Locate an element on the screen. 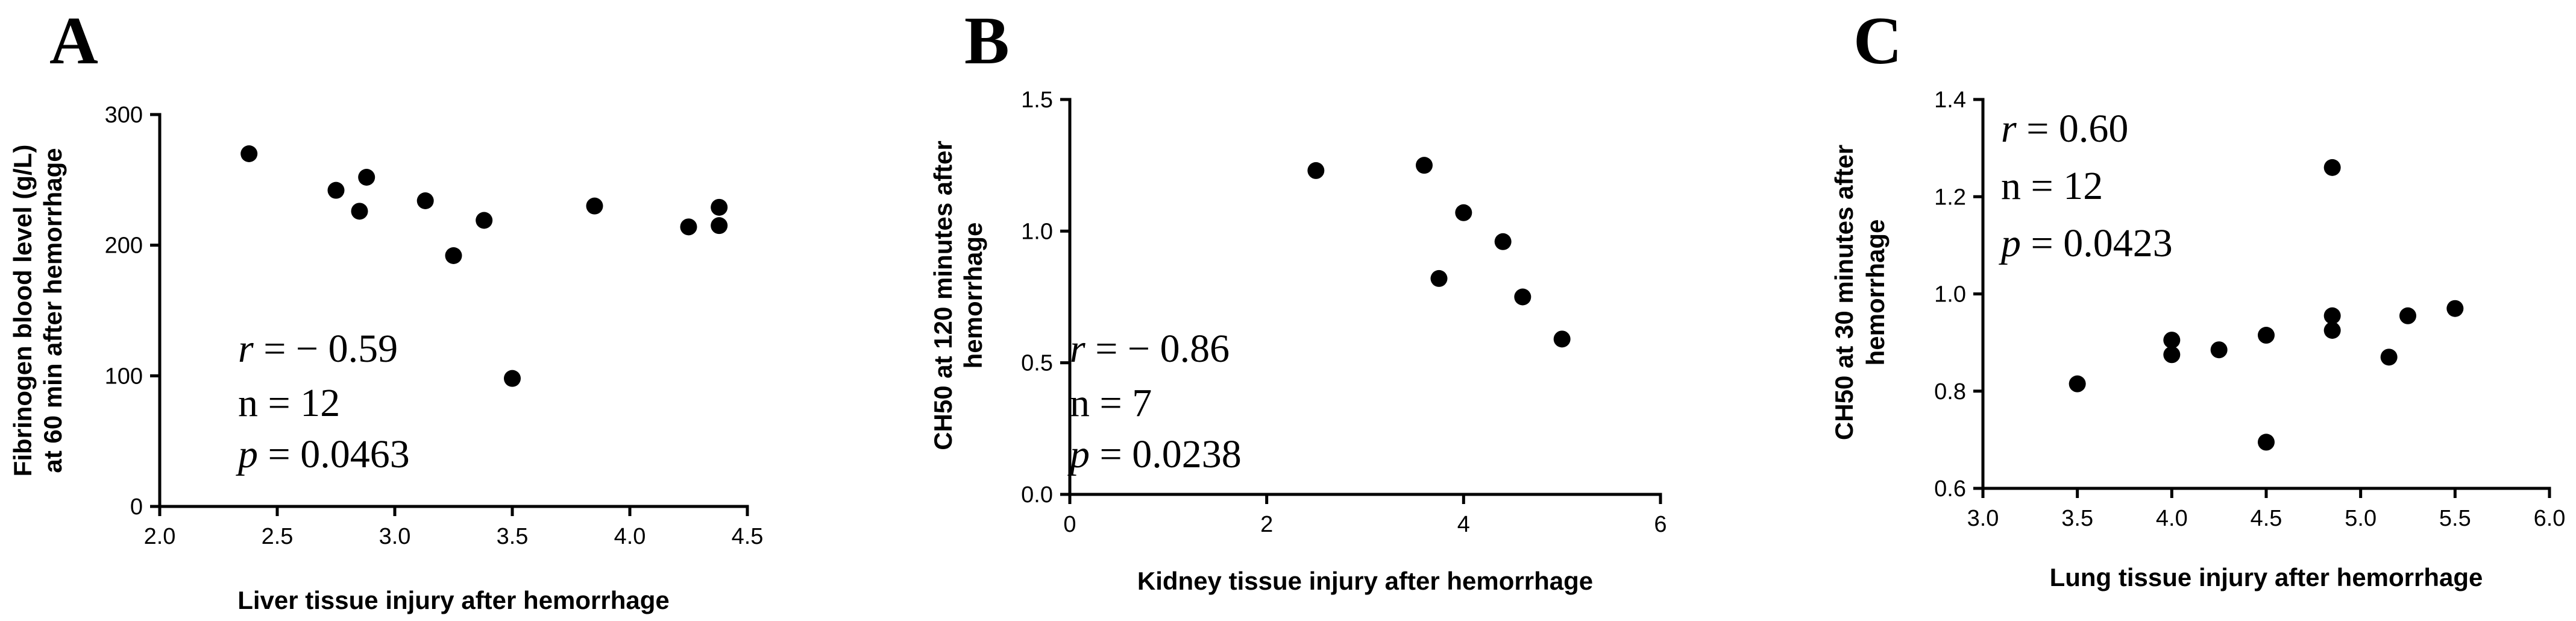 The height and width of the screenshot is (621, 2576). x-tick-label: 0 is located at coordinates (1069, 524).